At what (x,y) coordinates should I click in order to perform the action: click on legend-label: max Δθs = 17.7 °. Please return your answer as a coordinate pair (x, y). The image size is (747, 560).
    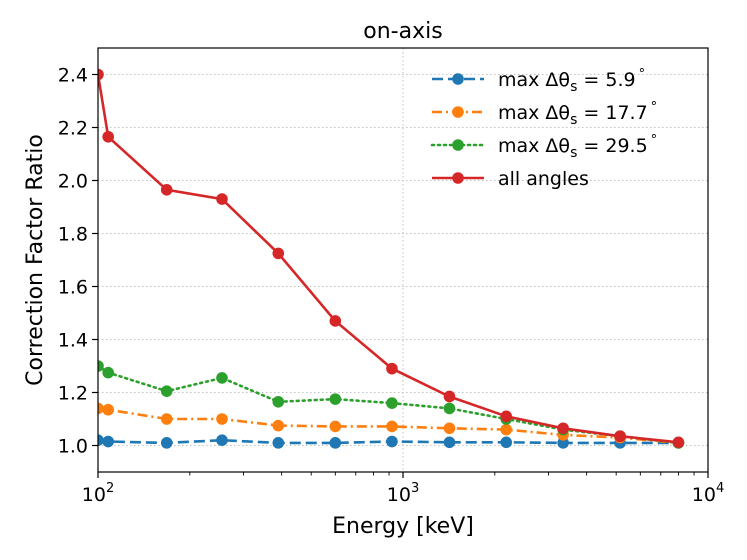
    Looking at the image, I should click on (577, 114).